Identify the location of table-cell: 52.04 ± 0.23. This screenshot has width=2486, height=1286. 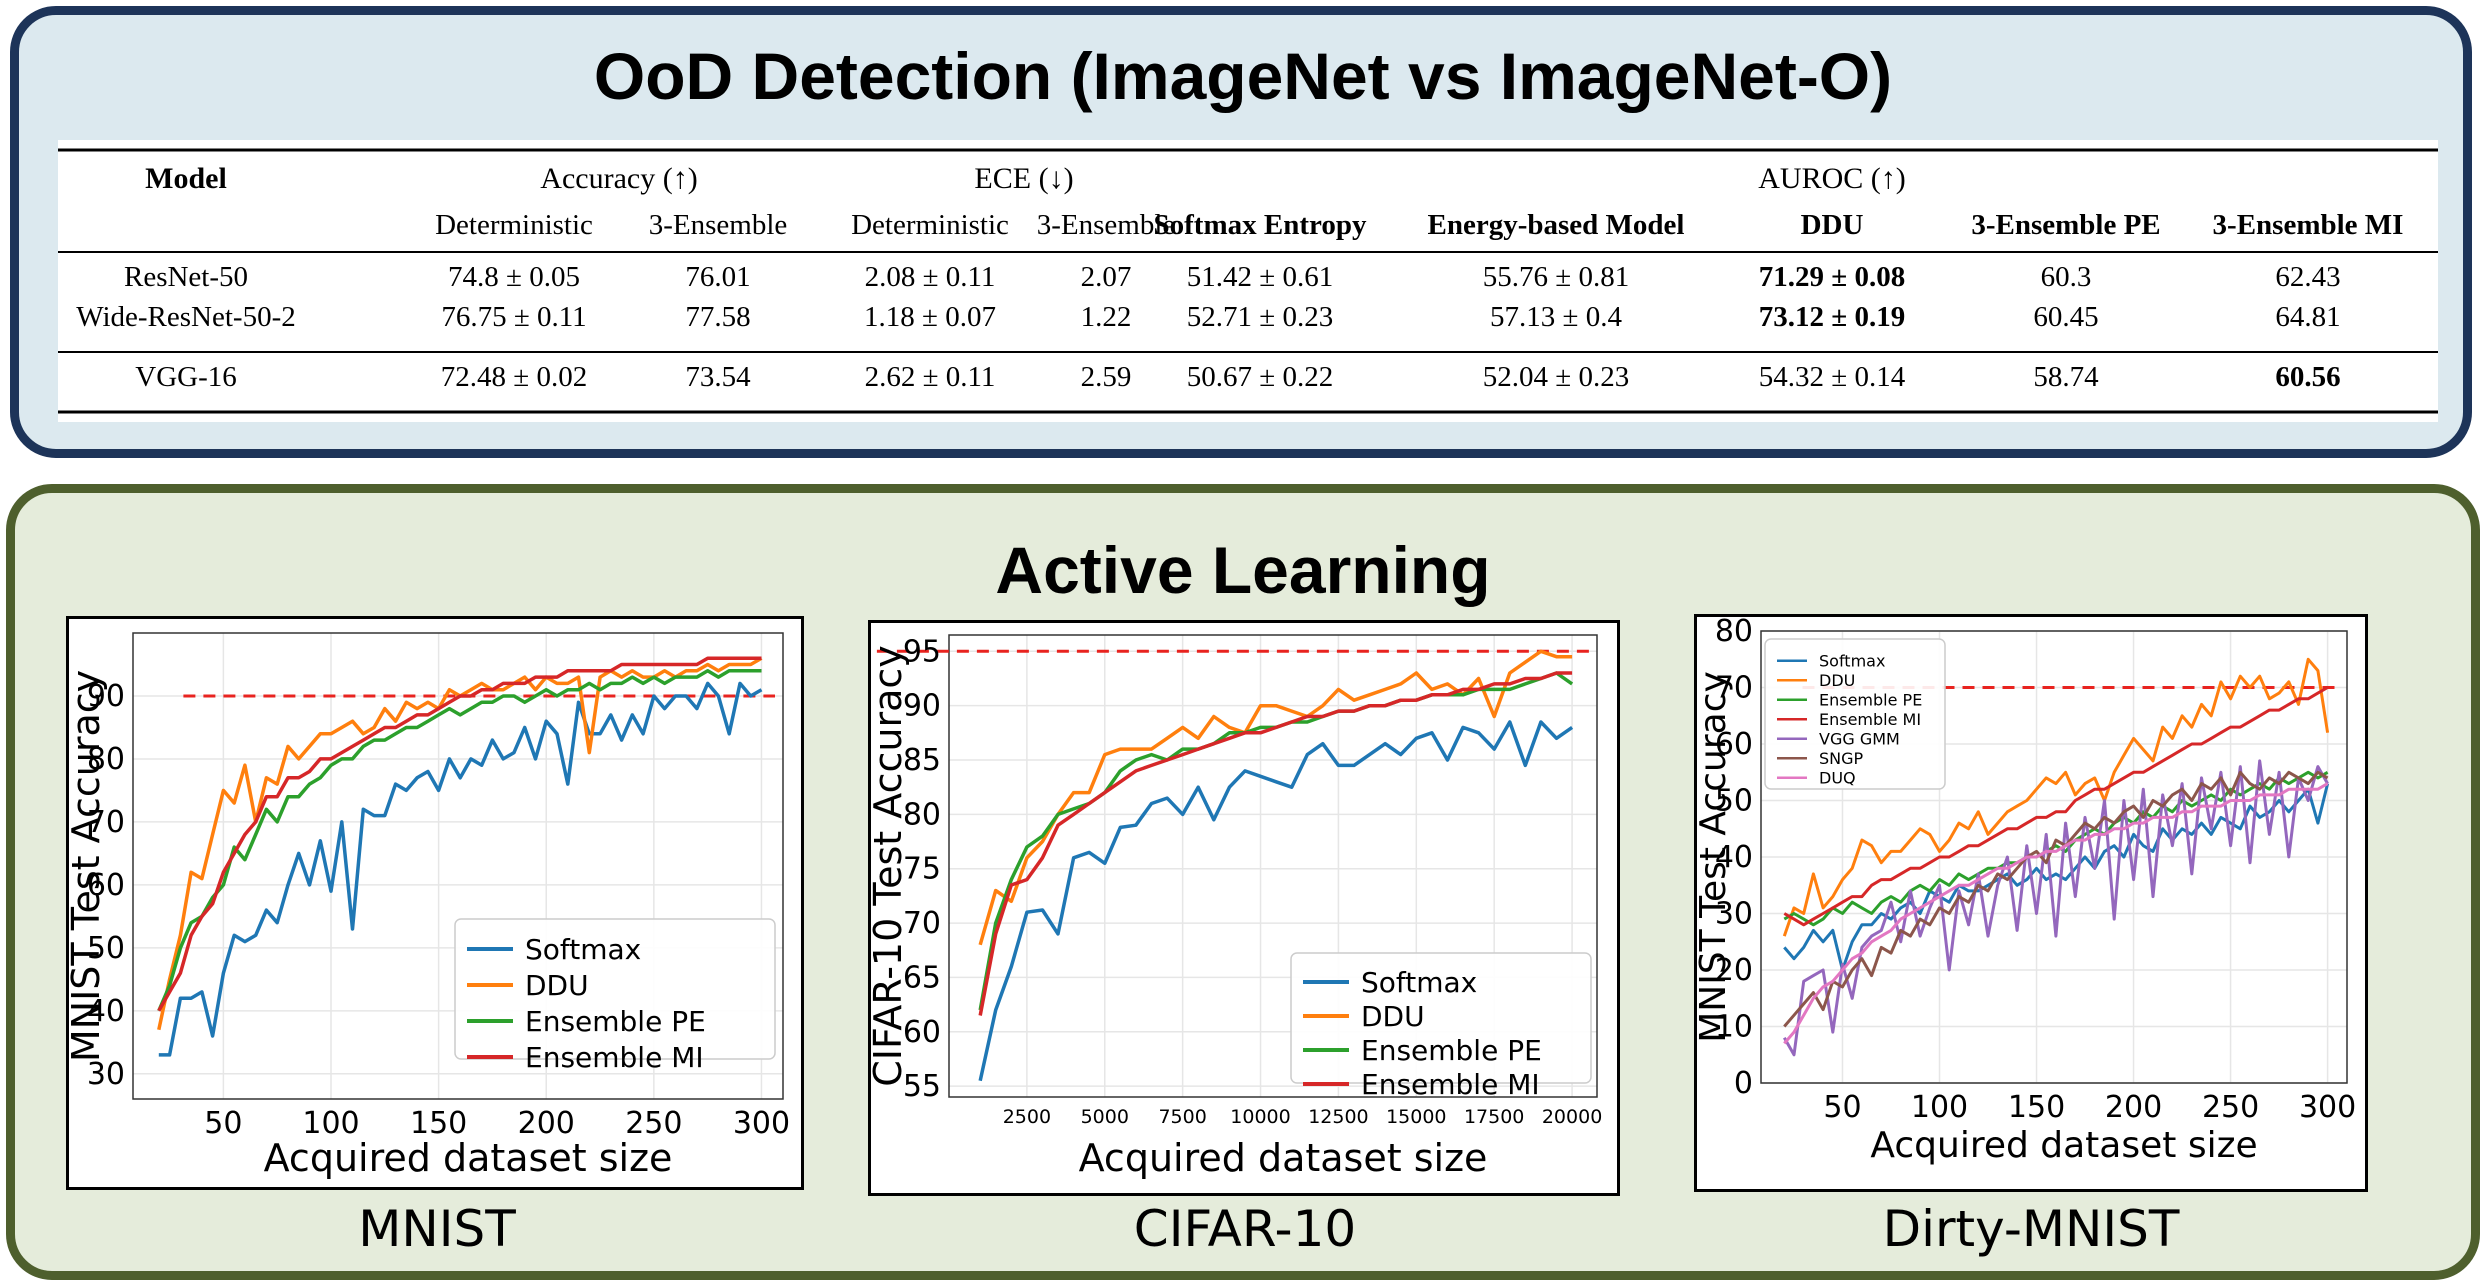
(1556, 377).